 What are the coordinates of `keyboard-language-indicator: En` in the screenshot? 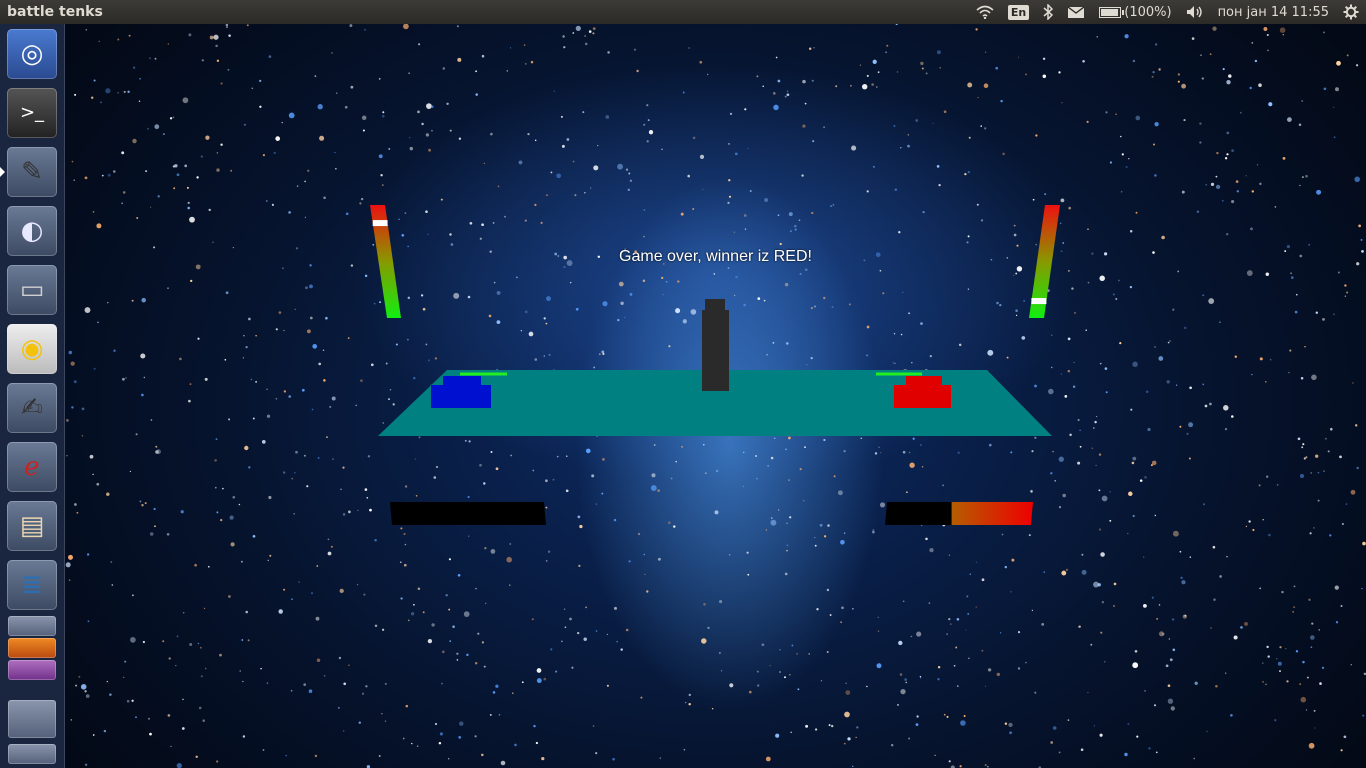 It's located at (1018, 12).